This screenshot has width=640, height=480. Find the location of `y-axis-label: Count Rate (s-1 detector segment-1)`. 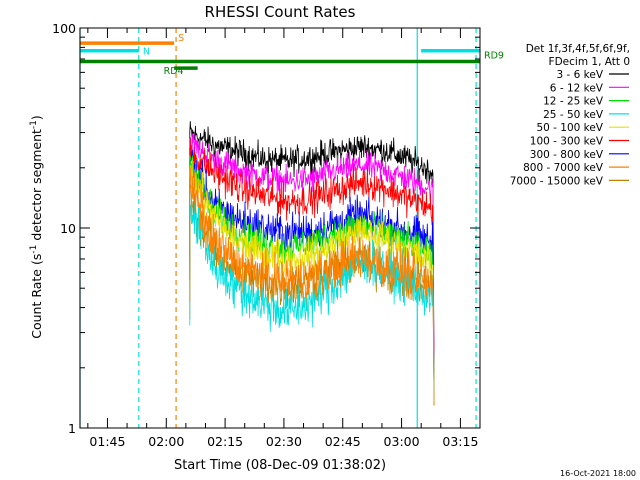

y-axis-label: Count Rate (s-1 detector segment-1) is located at coordinates (36, 227).